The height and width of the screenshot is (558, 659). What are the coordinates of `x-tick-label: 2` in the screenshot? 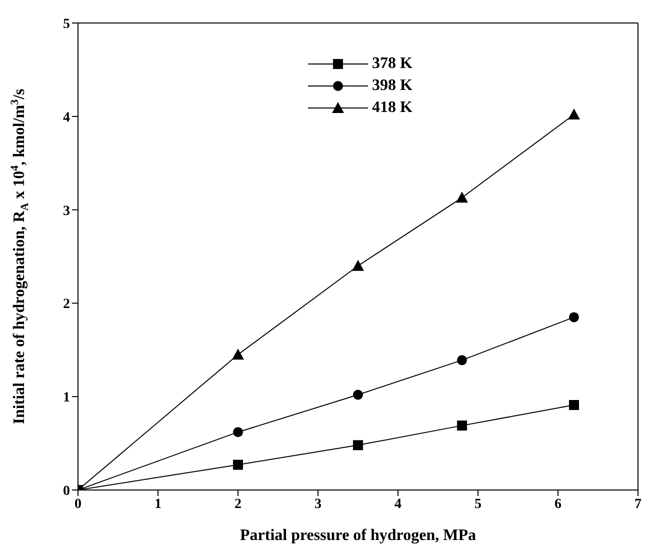 It's located at (238, 504).